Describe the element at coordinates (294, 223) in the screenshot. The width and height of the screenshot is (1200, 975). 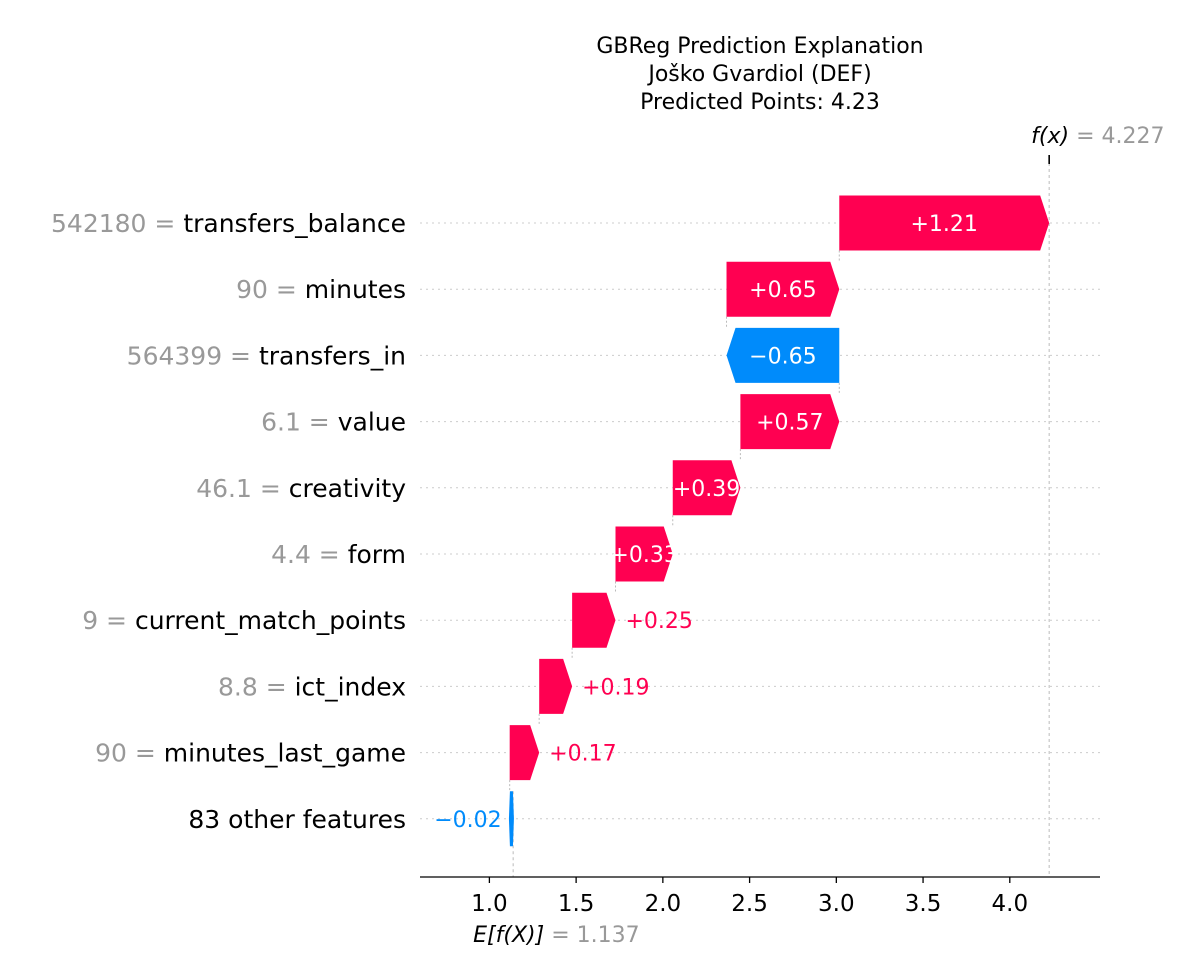
I see `feature-name: transfers_balance` at that location.